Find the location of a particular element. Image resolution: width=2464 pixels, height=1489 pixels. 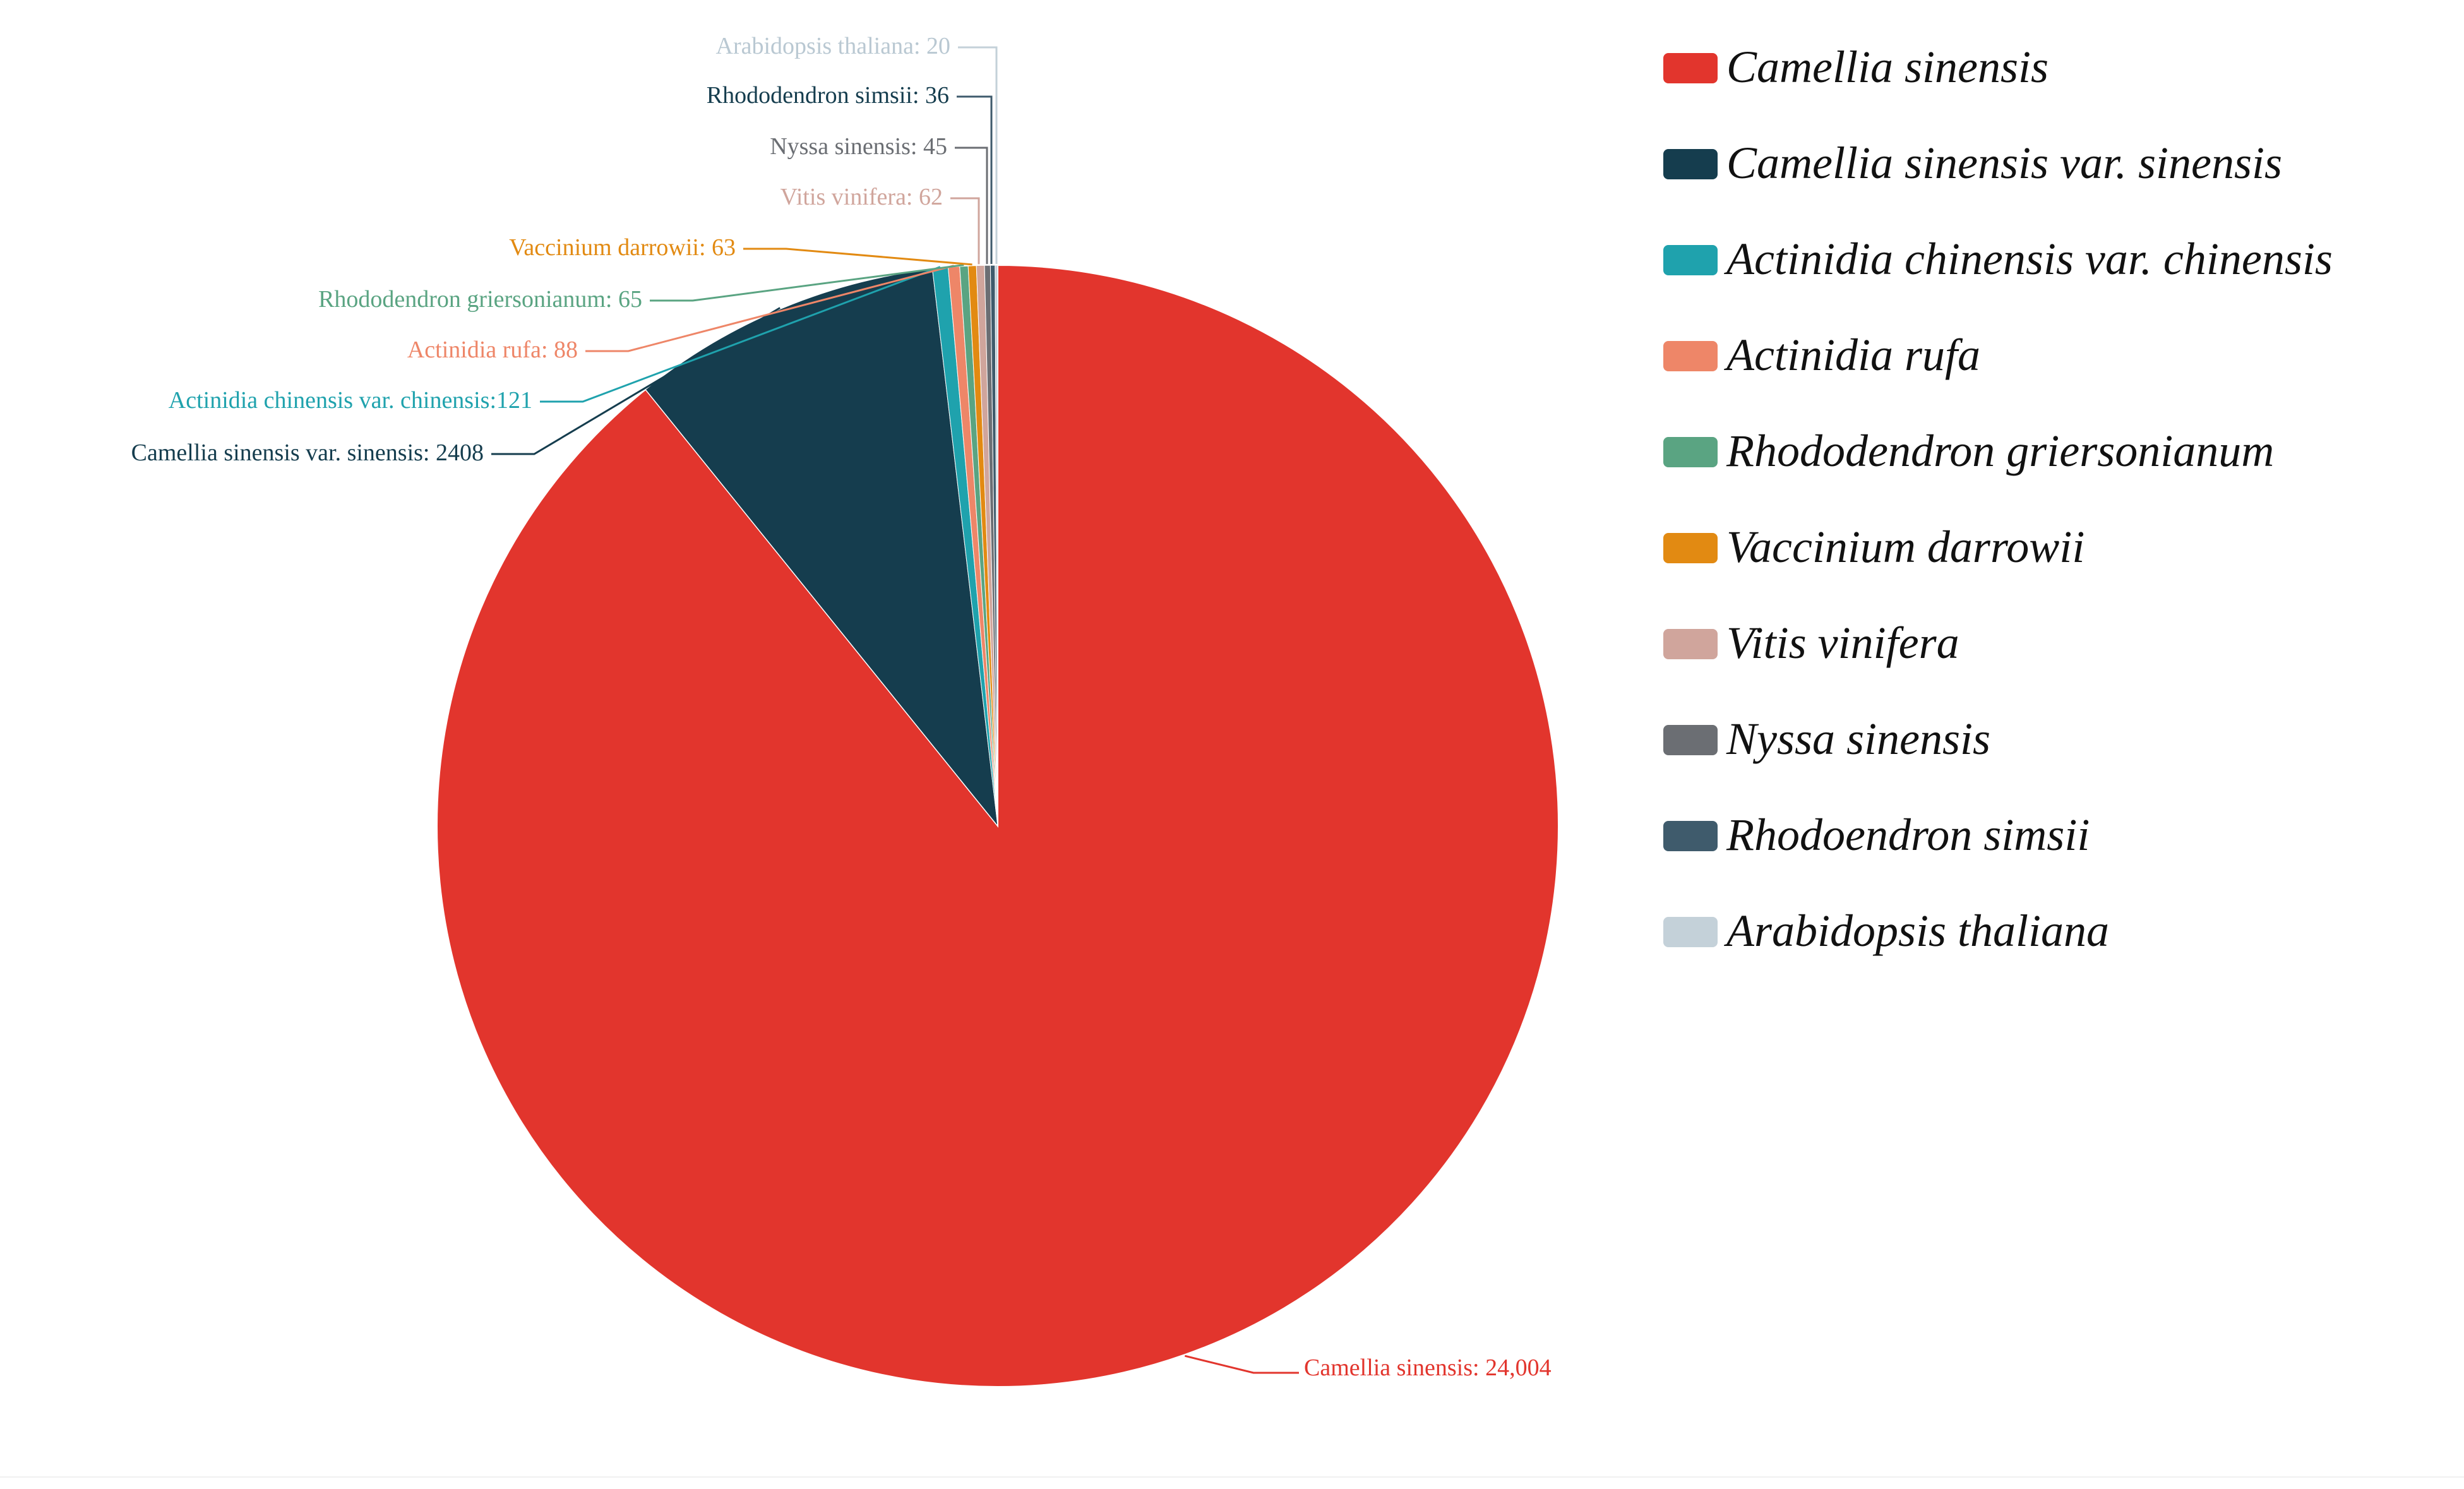

slice-label-actinidia-chinensis-var-chinensis: Actinidia chinensis var. chinensis:121 is located at coordinates (350, 400).